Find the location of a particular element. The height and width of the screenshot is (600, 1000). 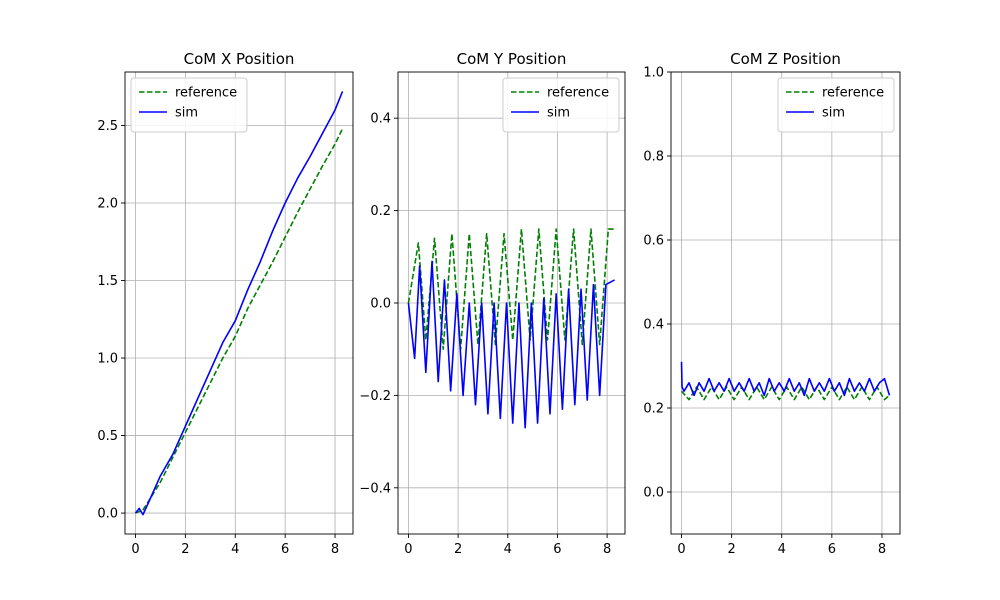

y-tick-label-1: 0.5 is located at coordinates (107, 436).